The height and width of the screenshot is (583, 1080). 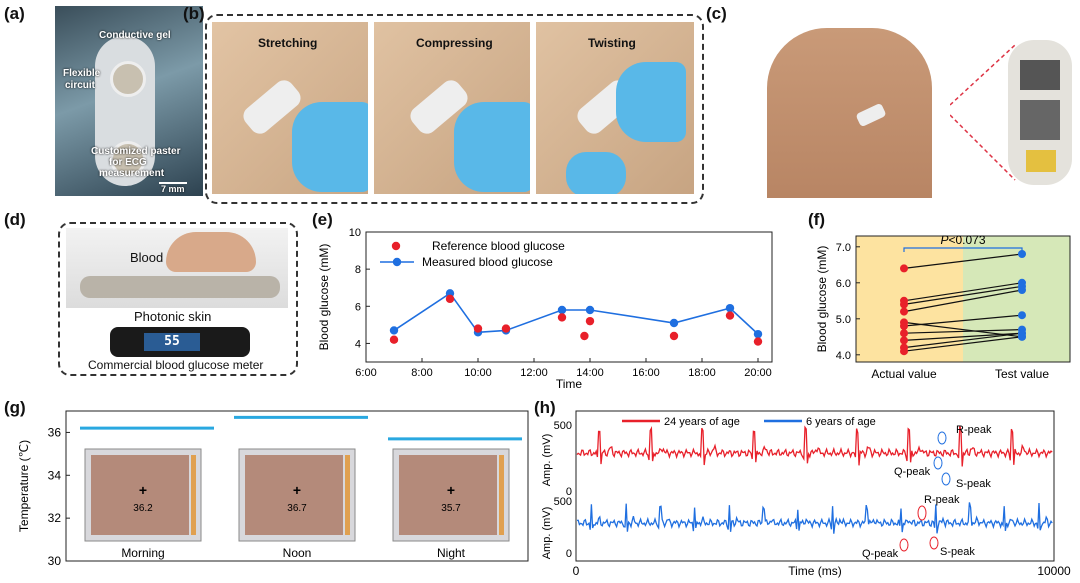 I want to click on device-closeup, so click(x=1040, y=112).